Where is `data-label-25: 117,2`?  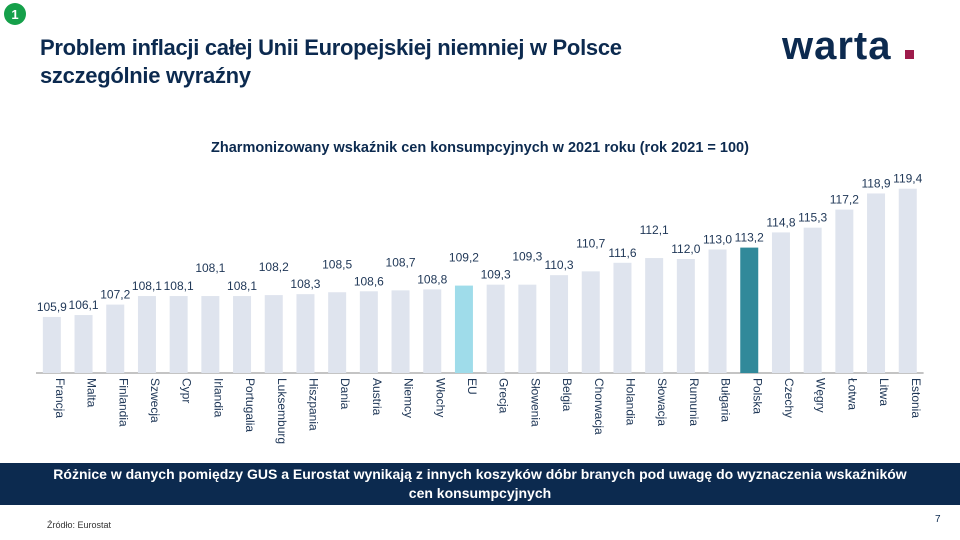 data-label-25: 117,2 is located at coordinates (844, 200).